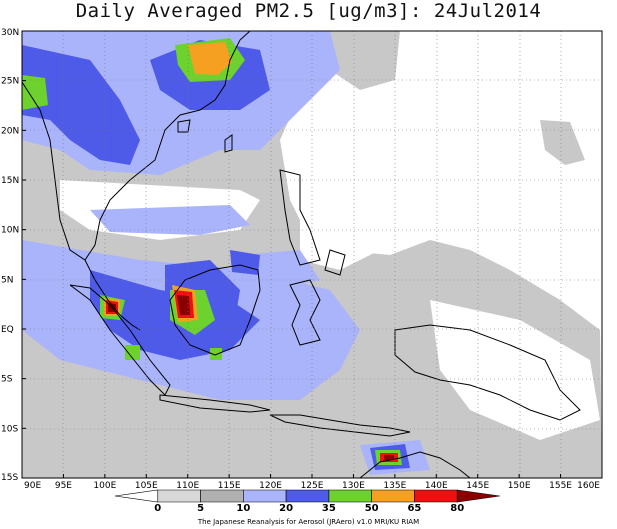 This screenshot has height=529, width=617. What do you see at coordinates (436, 486) in the screenshot?
I see `x-tick-label: 140E` at bounding box center [436, 486].